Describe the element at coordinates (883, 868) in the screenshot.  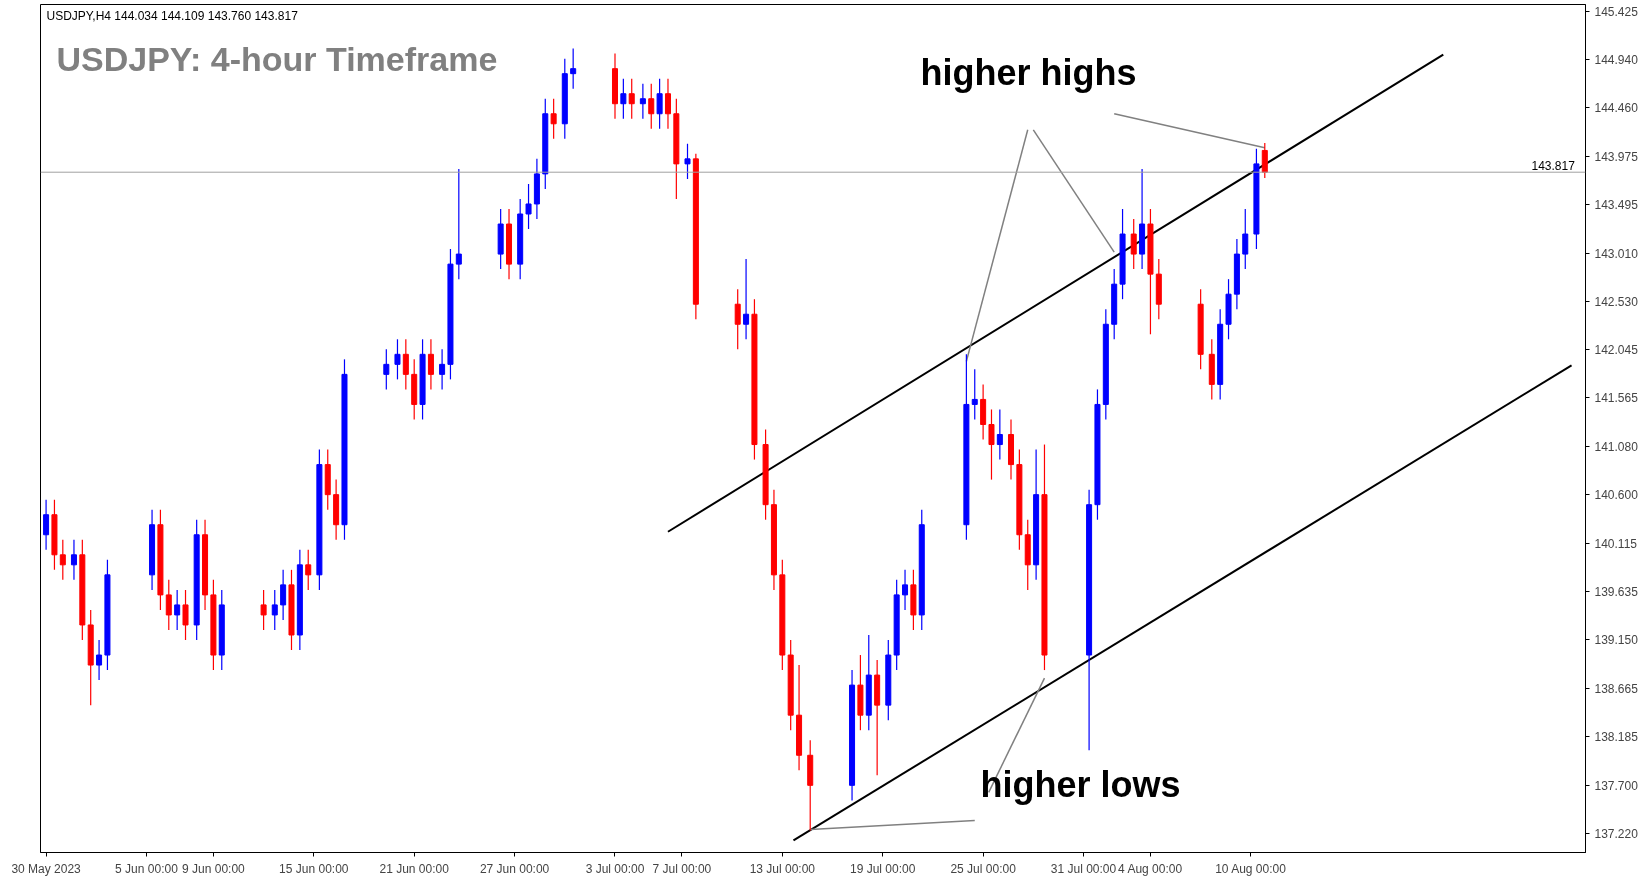
I see `x-tick-label: 19 Jul 00:00` at that location.